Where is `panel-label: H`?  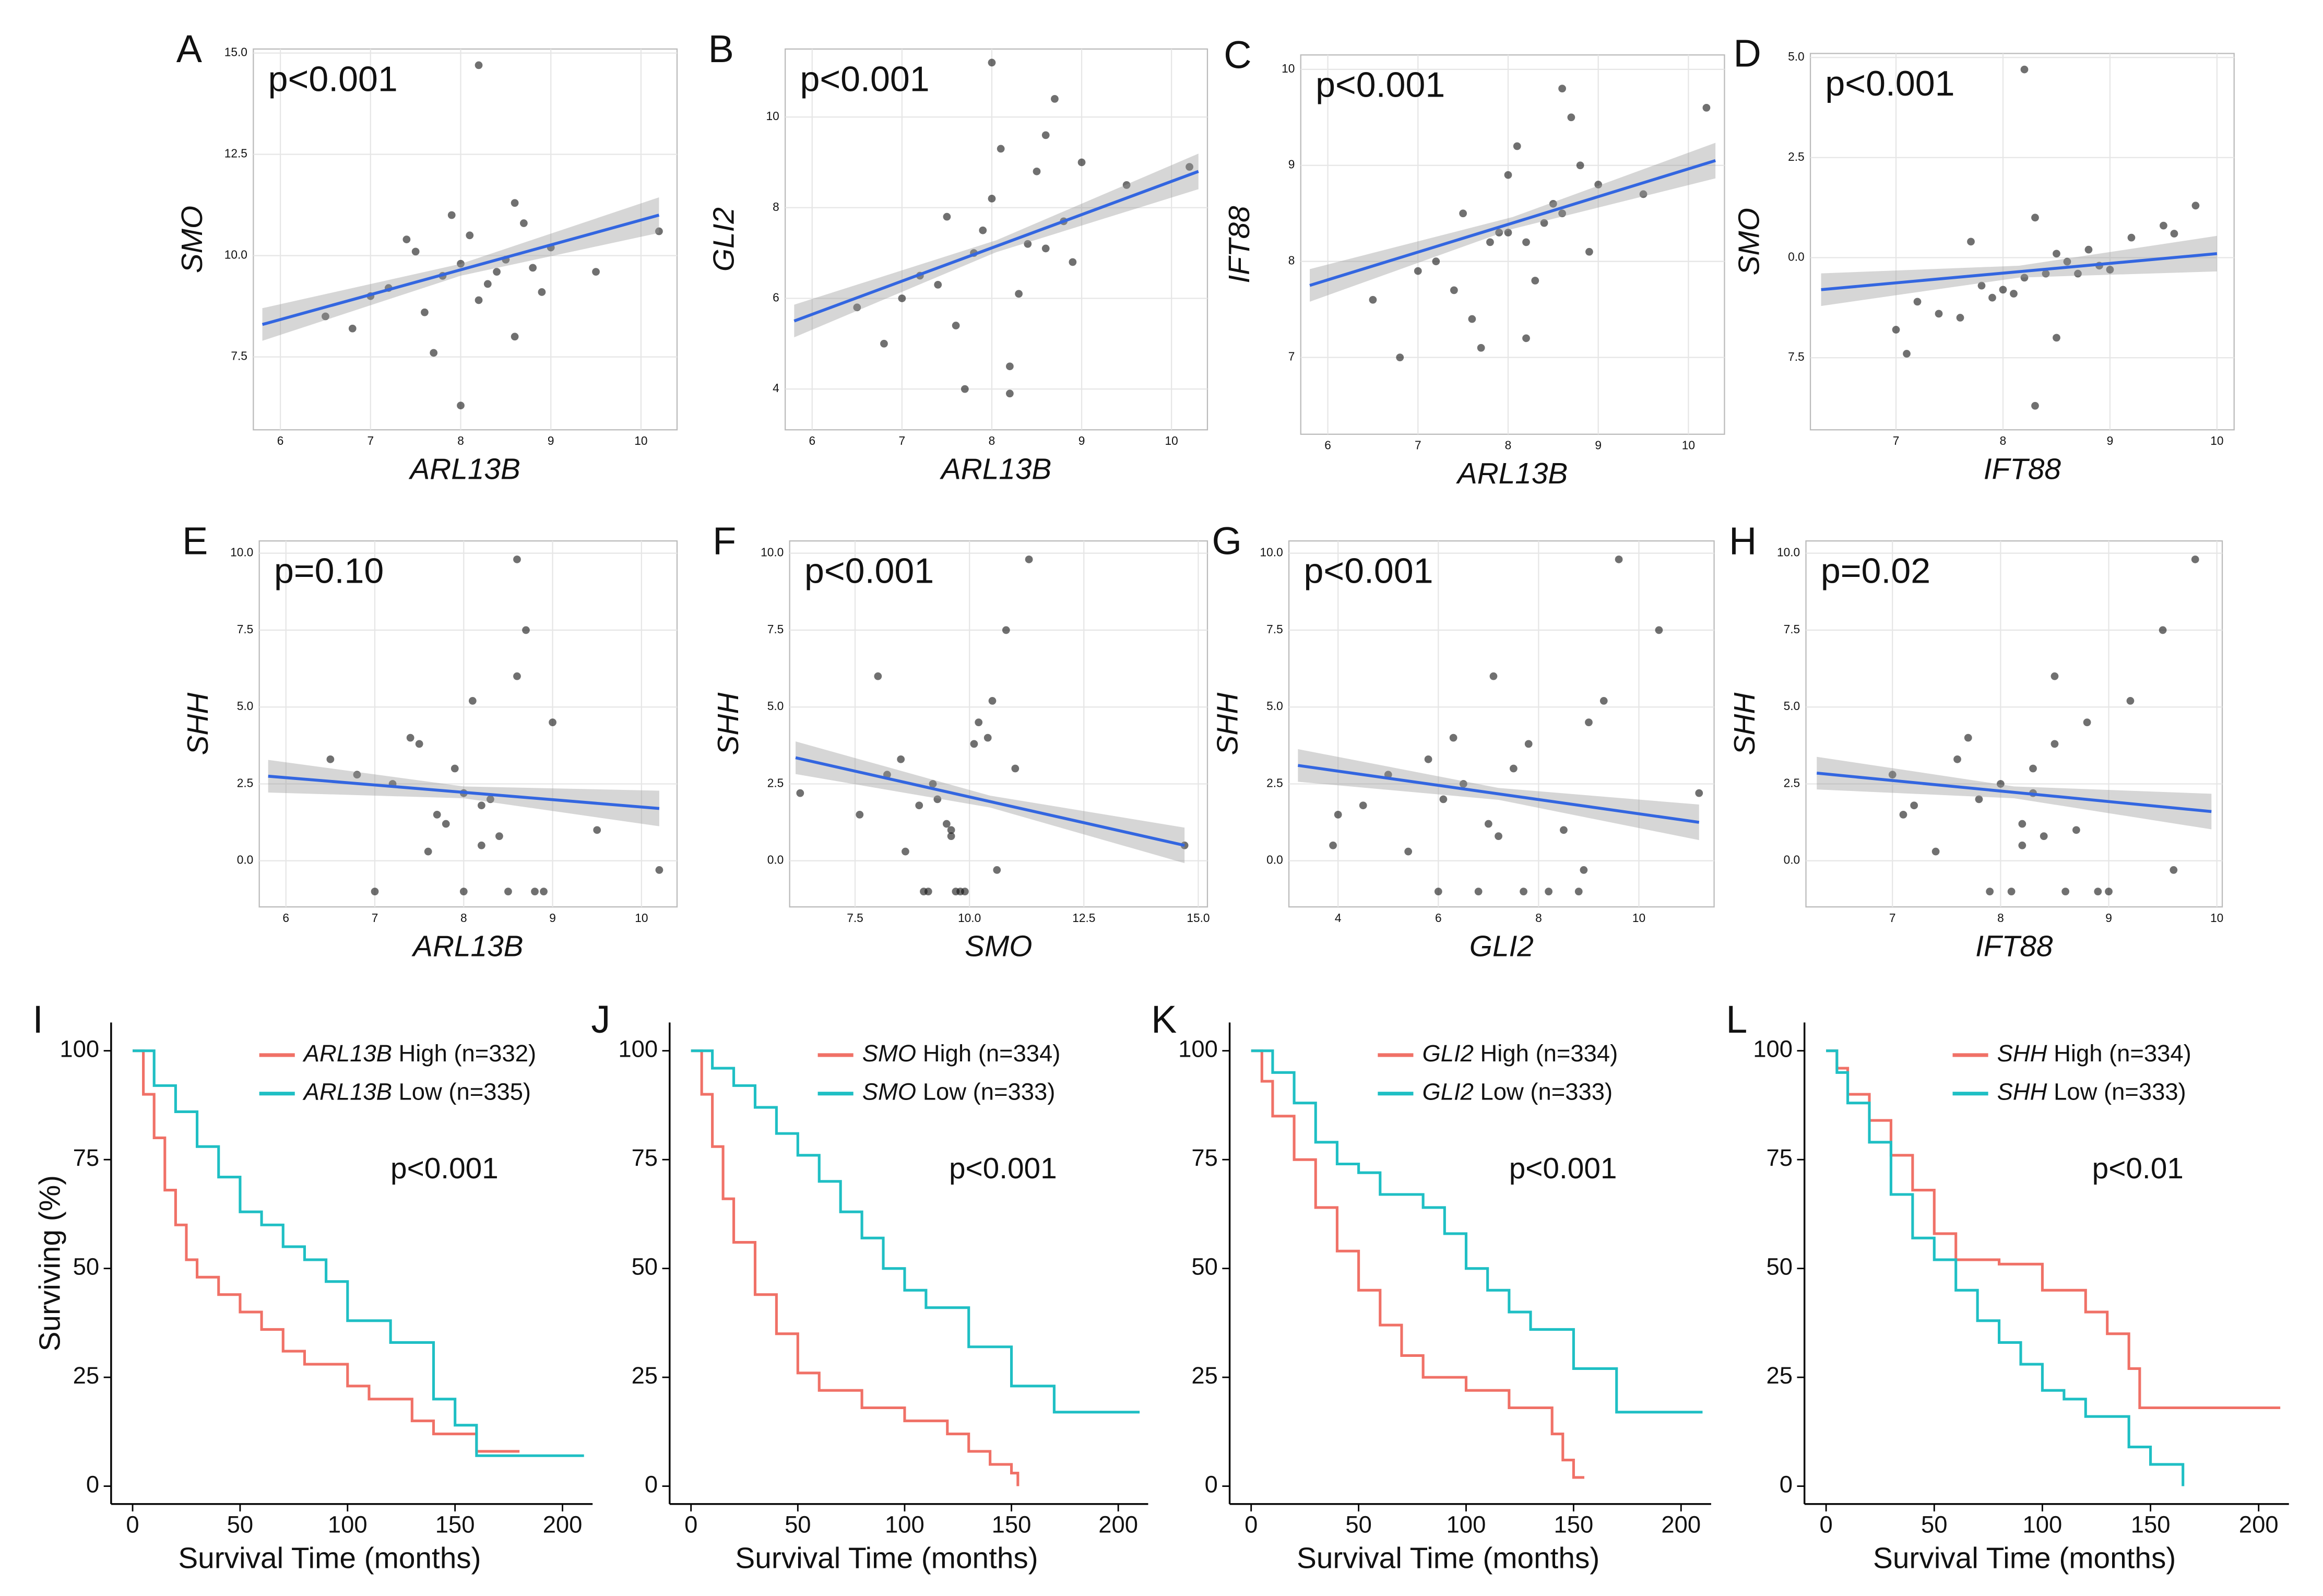
panel-label: H is located at coordinates (1743, 540).